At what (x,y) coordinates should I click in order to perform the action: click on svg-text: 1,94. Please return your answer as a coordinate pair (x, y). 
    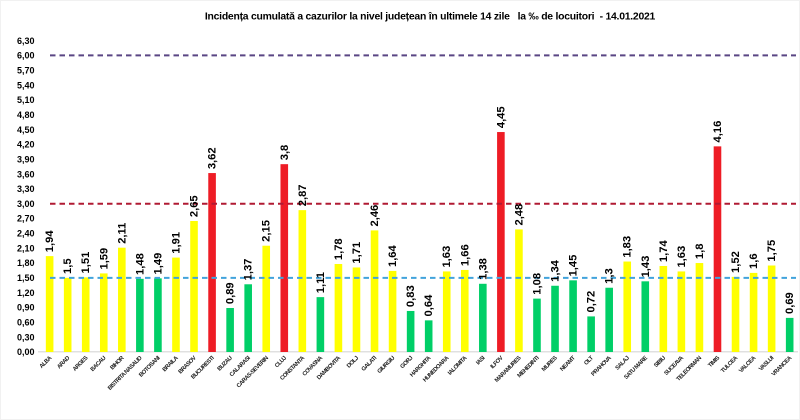
    Looking at the image, I should click on (50, 241).